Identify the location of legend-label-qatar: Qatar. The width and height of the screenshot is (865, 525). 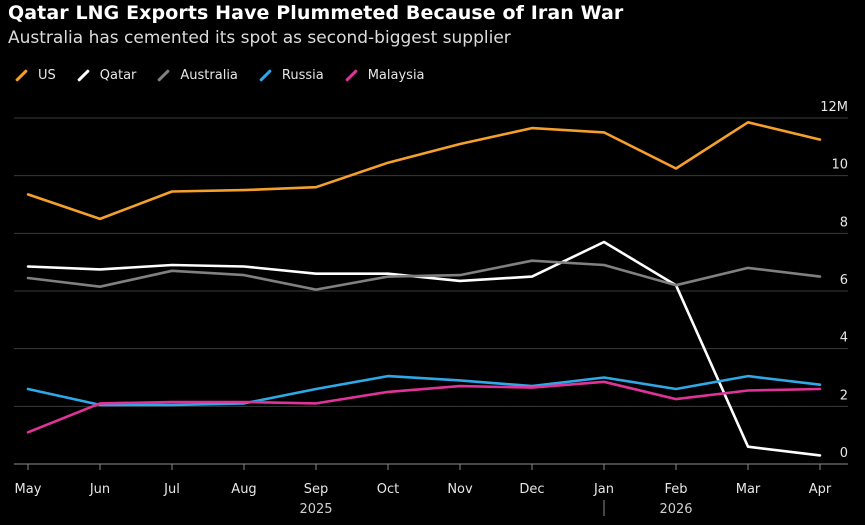
(118, 75).